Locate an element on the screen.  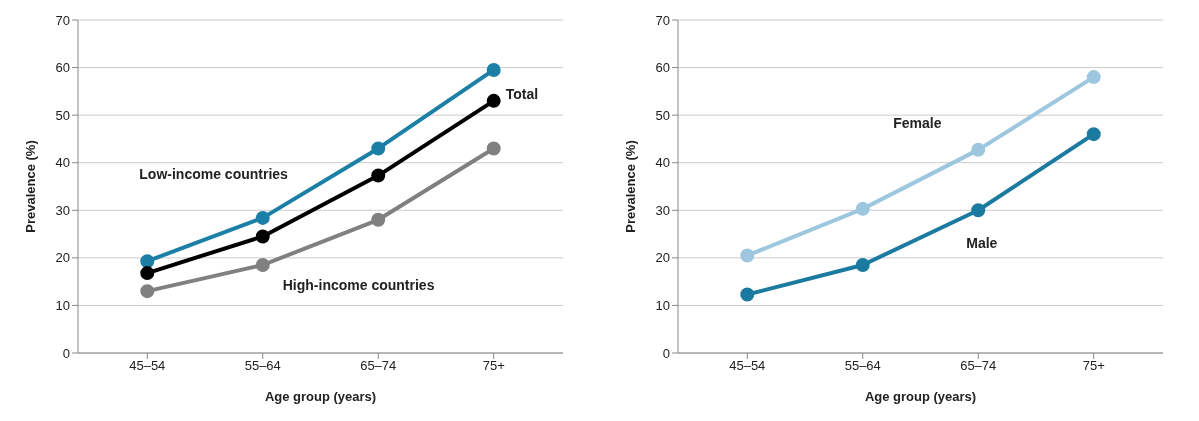
series-label: Total is located at coordinates (522, 93).